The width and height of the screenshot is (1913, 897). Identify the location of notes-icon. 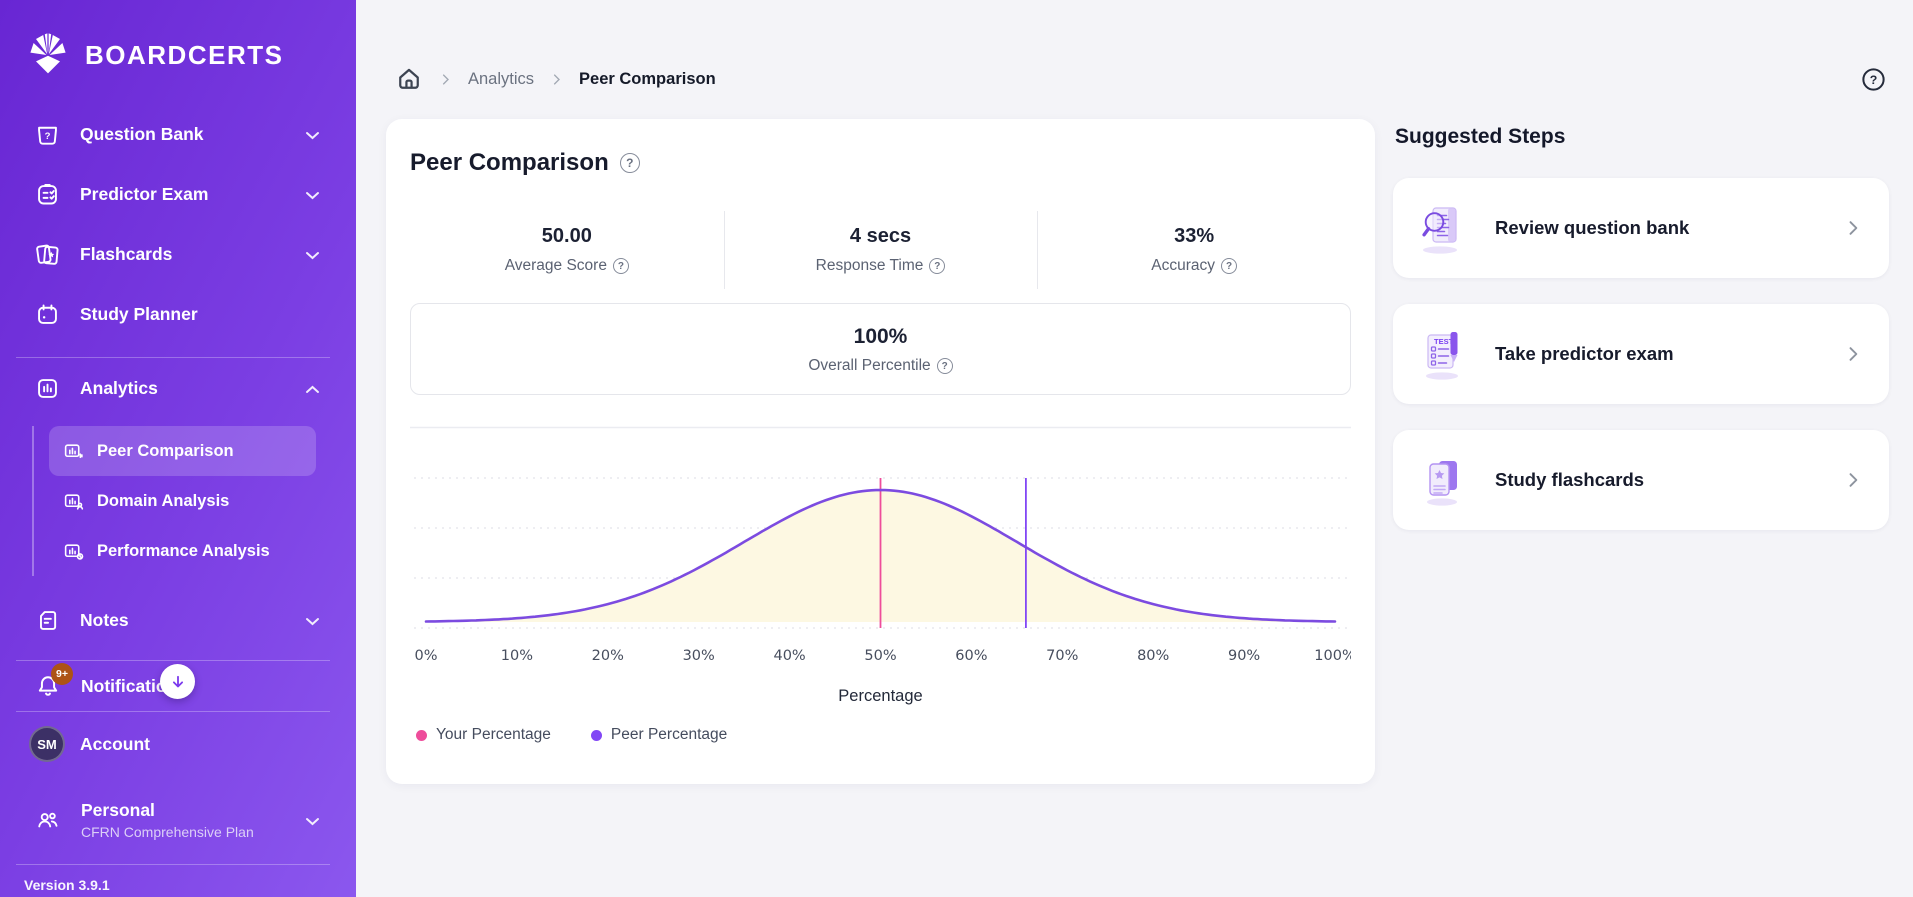
(47, 620).